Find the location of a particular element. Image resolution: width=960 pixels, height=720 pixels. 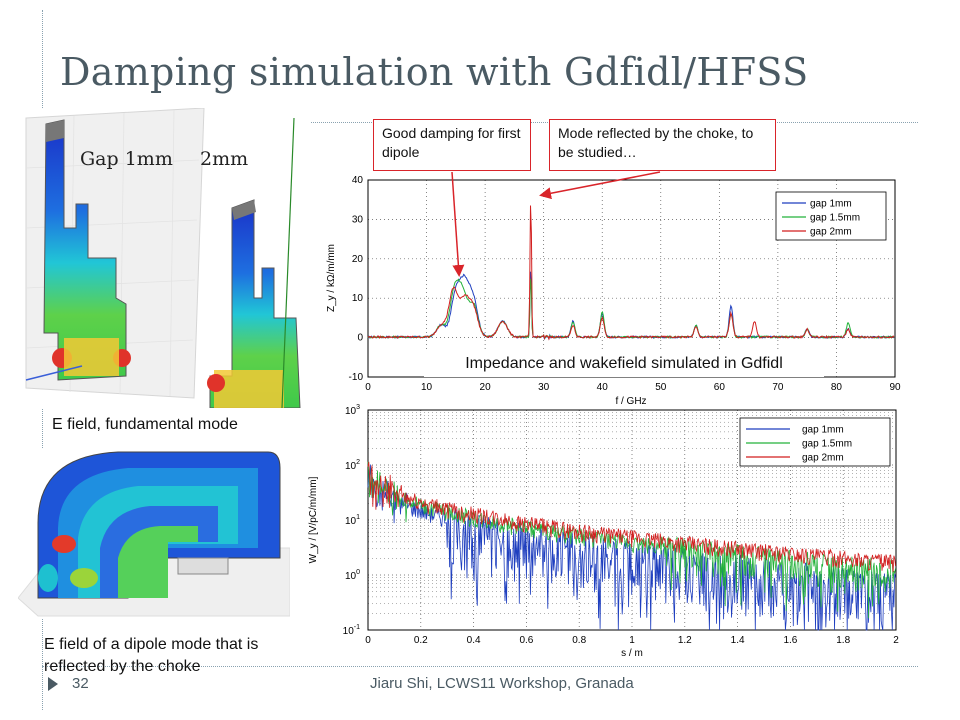

page-number: 32 is located at coordinates (80, 683).